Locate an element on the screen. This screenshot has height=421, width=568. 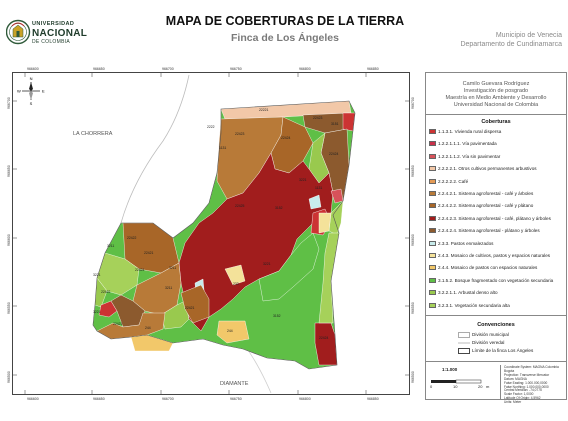
bottom-tick-label: 966750 is located at coordinates (236, 399).